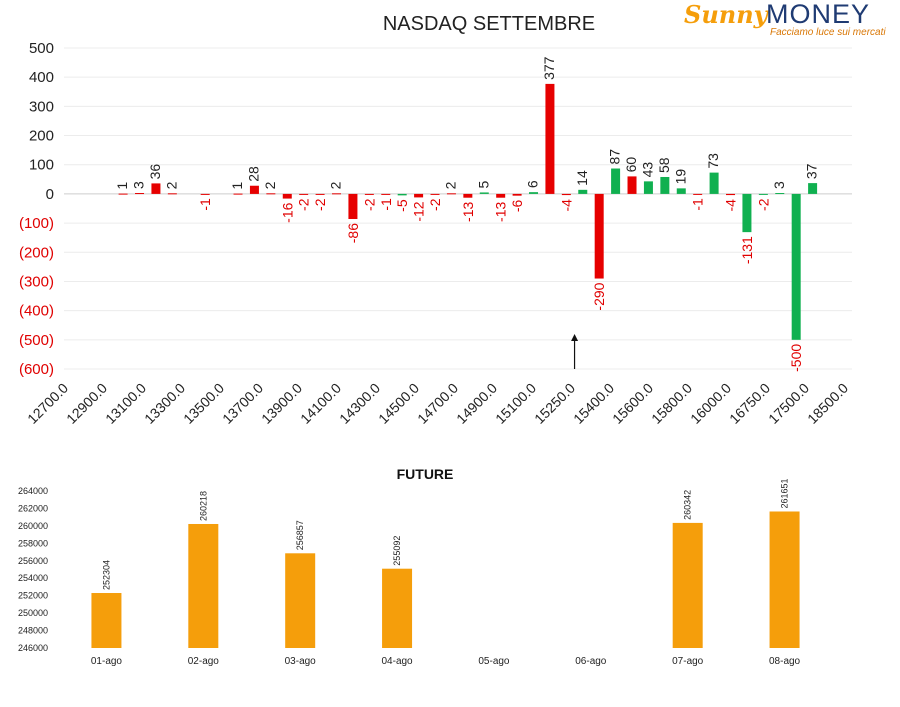 The width and height of the screenshot is (900, 707). Describe the element at coordinates (710, 403) in the screenshot. I see `x-tick-label: 16000.0` at that location.